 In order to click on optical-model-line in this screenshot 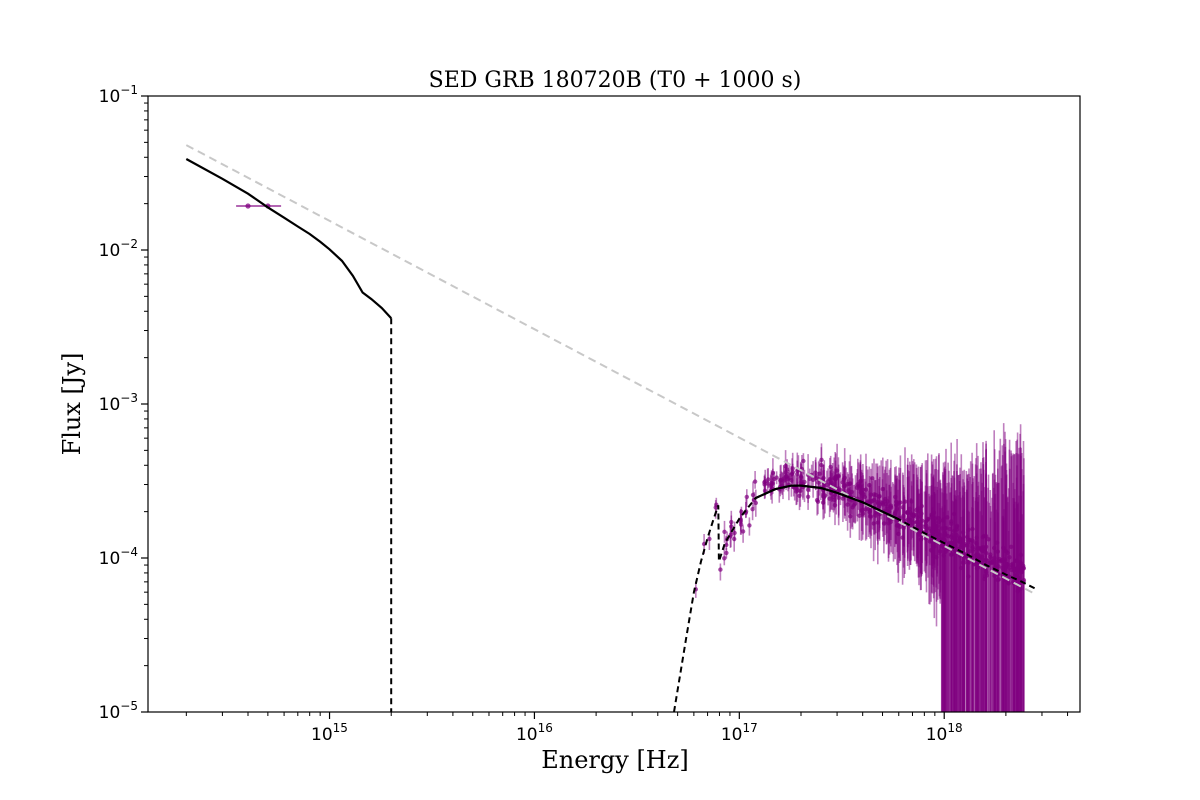, I will do `click(289, 239)`.